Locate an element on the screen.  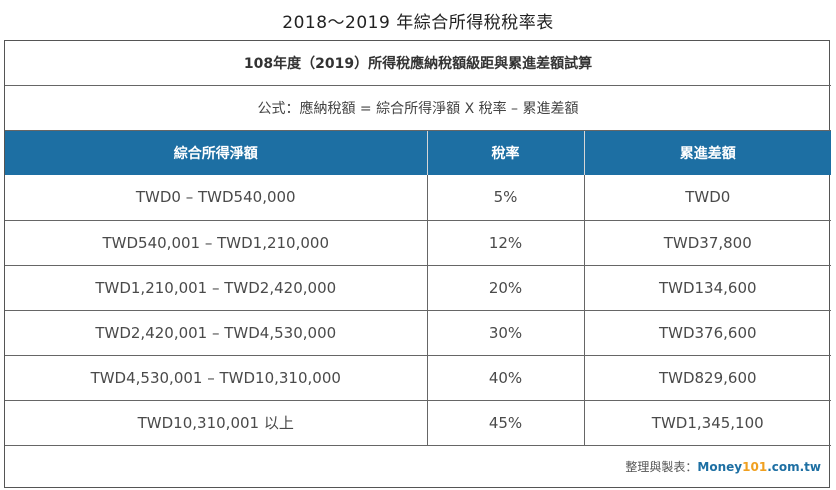
cell-income-range: TWD1,210,001 – TWD2,420,000 is located at coordinates (216, 288).